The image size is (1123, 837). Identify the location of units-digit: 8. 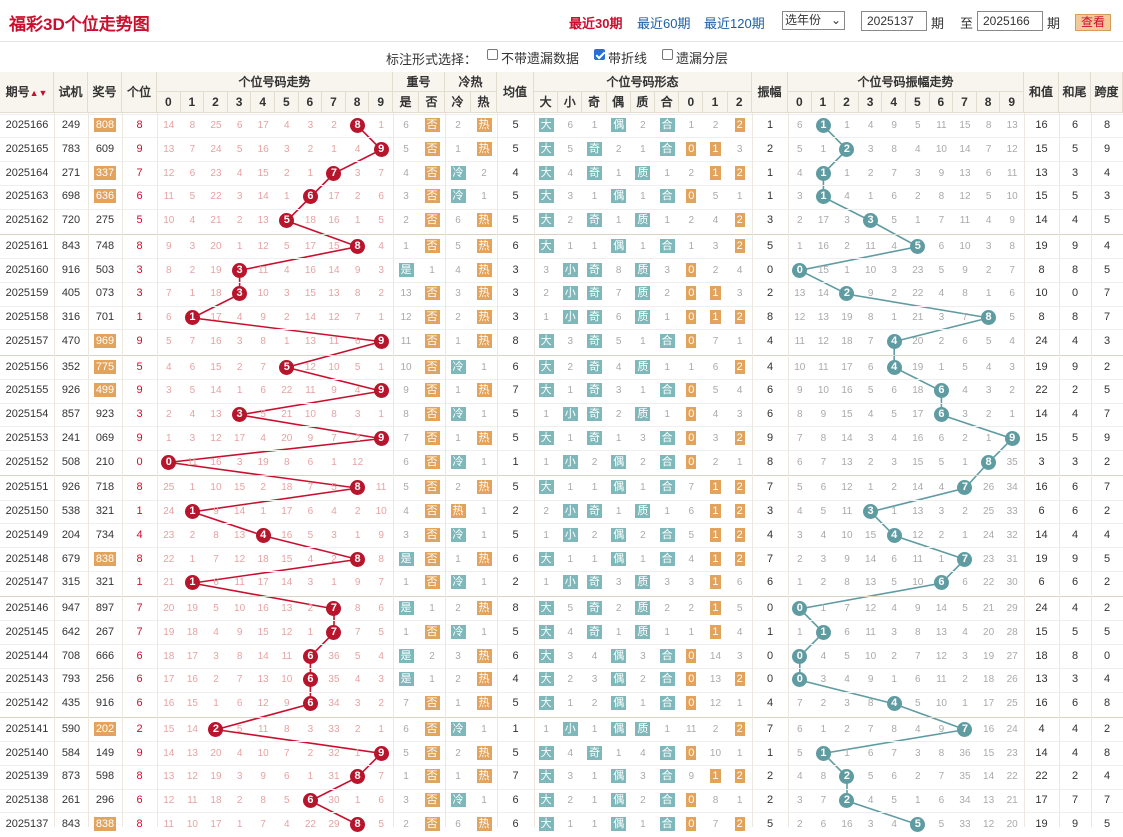
(139, 487).